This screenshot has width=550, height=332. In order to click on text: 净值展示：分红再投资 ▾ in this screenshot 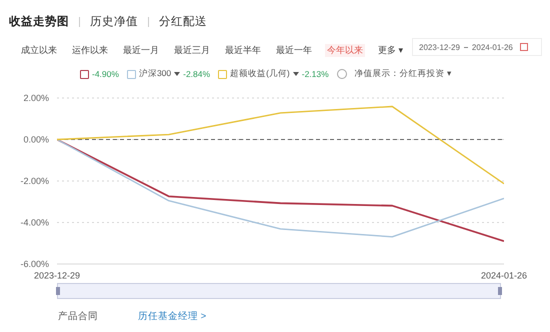, I will do `click(403, 74)`.